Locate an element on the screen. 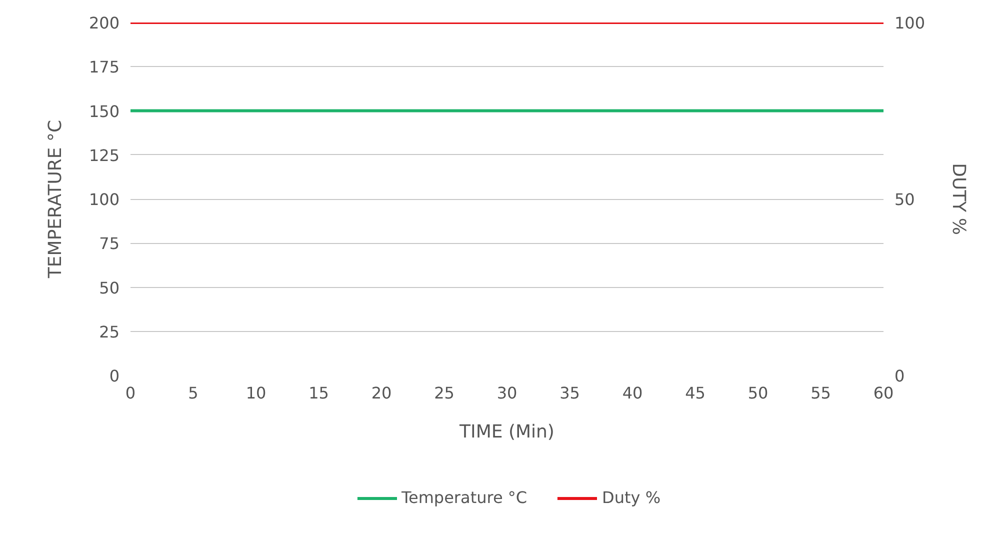 The image size is (992, 540). y-tick-label: 0 is located at coordinates (114, 376).